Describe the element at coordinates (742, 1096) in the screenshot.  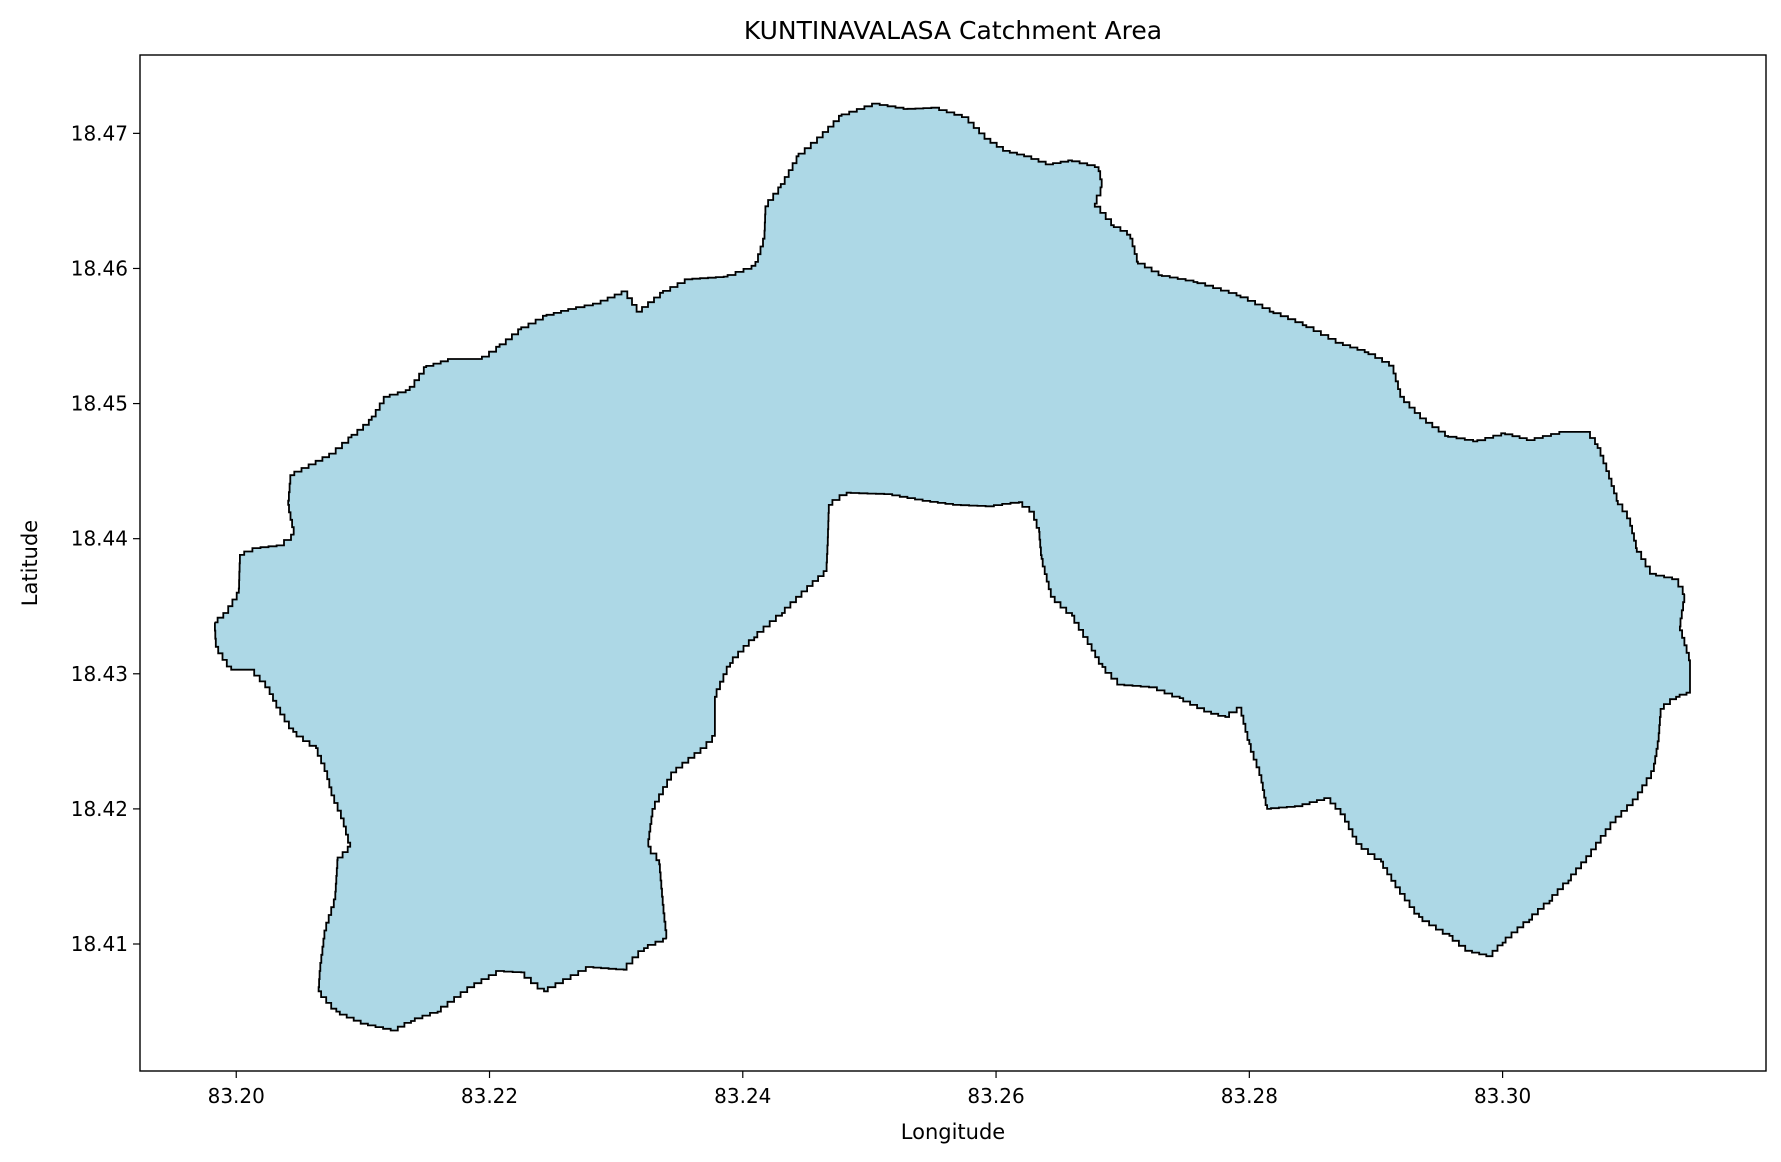
I see `x-tick-label: 83.24` at that location.